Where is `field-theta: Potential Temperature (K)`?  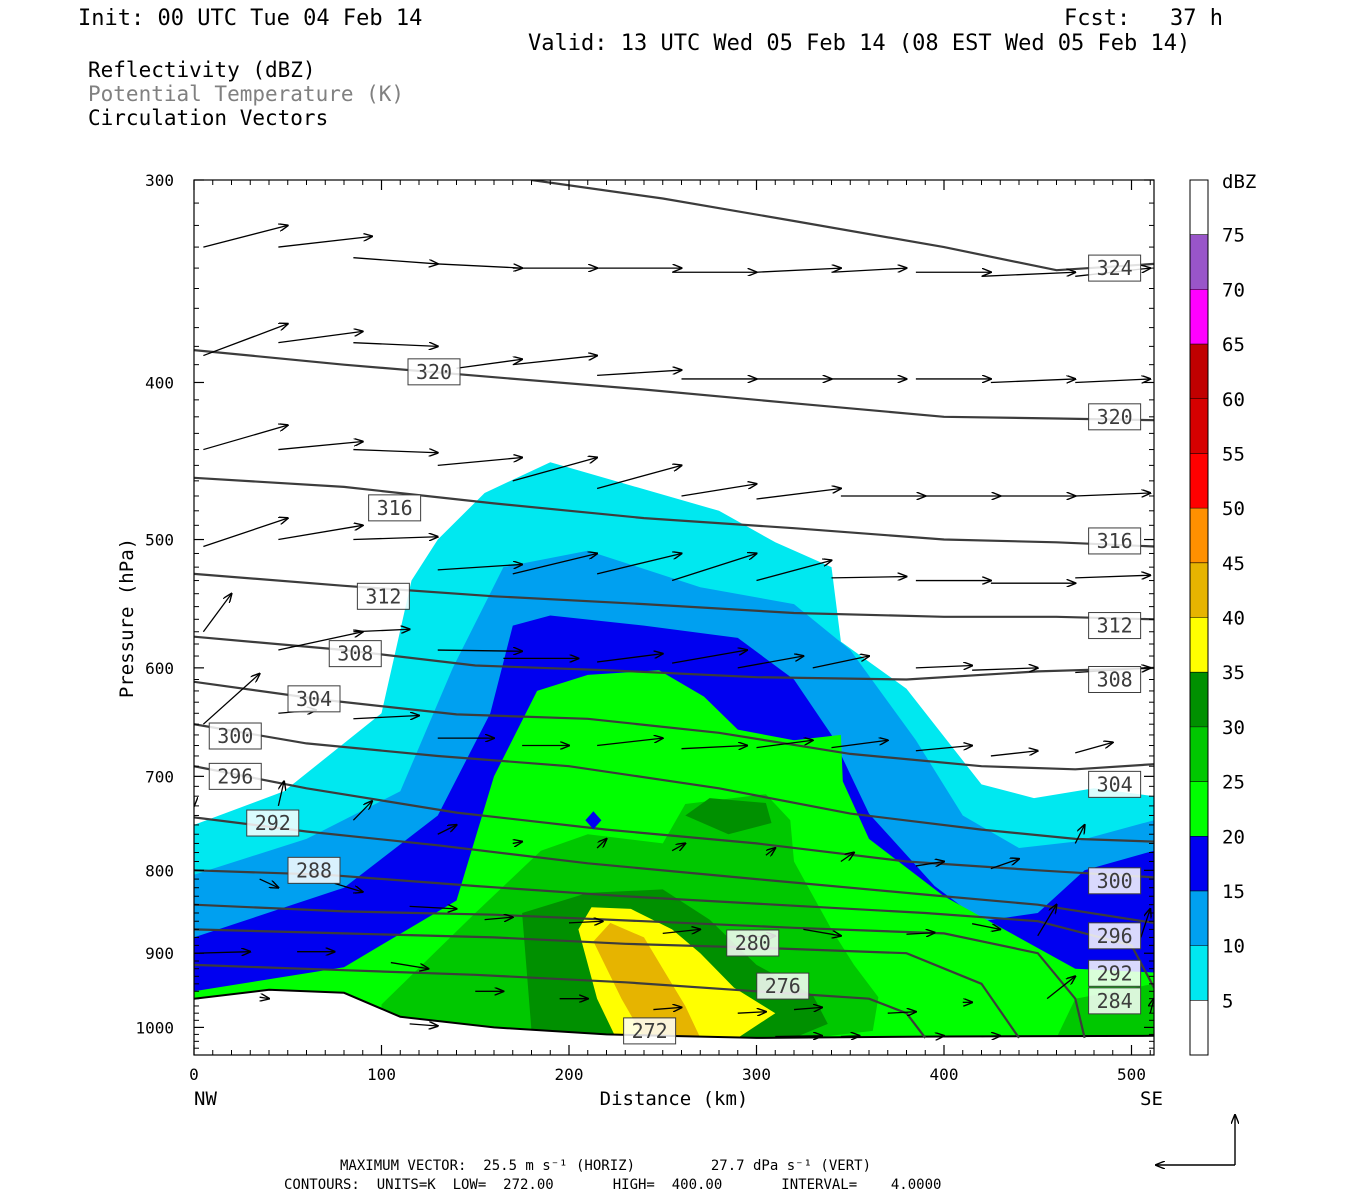
field-theta: Potential Temperature (K) is located at coordinates (246, 94).